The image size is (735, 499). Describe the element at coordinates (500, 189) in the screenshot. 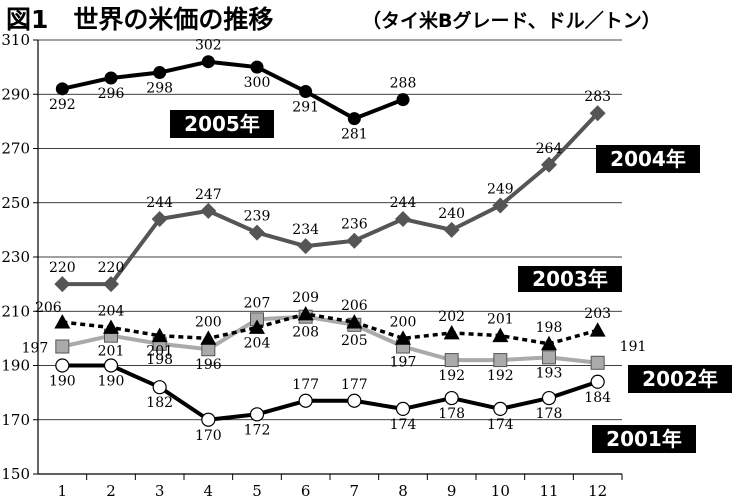

I see `data-label: 249` at that location.